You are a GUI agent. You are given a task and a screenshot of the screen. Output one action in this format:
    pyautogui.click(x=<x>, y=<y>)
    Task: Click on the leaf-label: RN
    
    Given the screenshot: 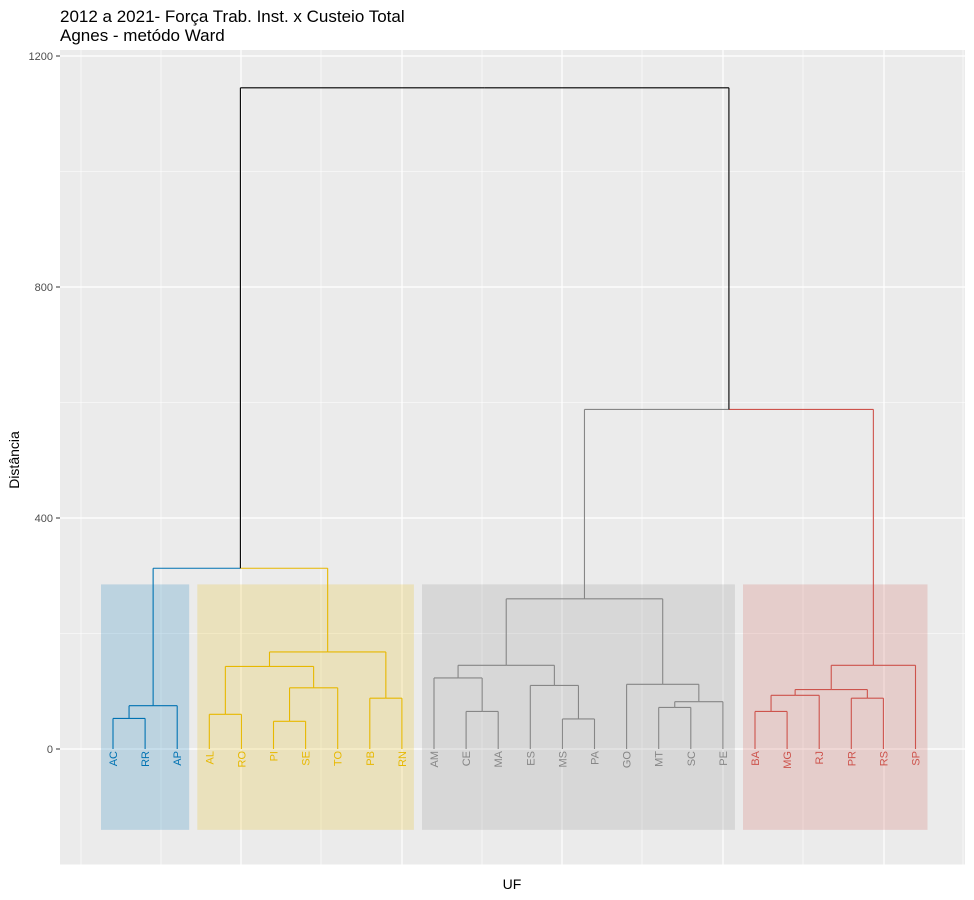 What is the action you would take?
    pyautogui.click(x=403, y=759)
    